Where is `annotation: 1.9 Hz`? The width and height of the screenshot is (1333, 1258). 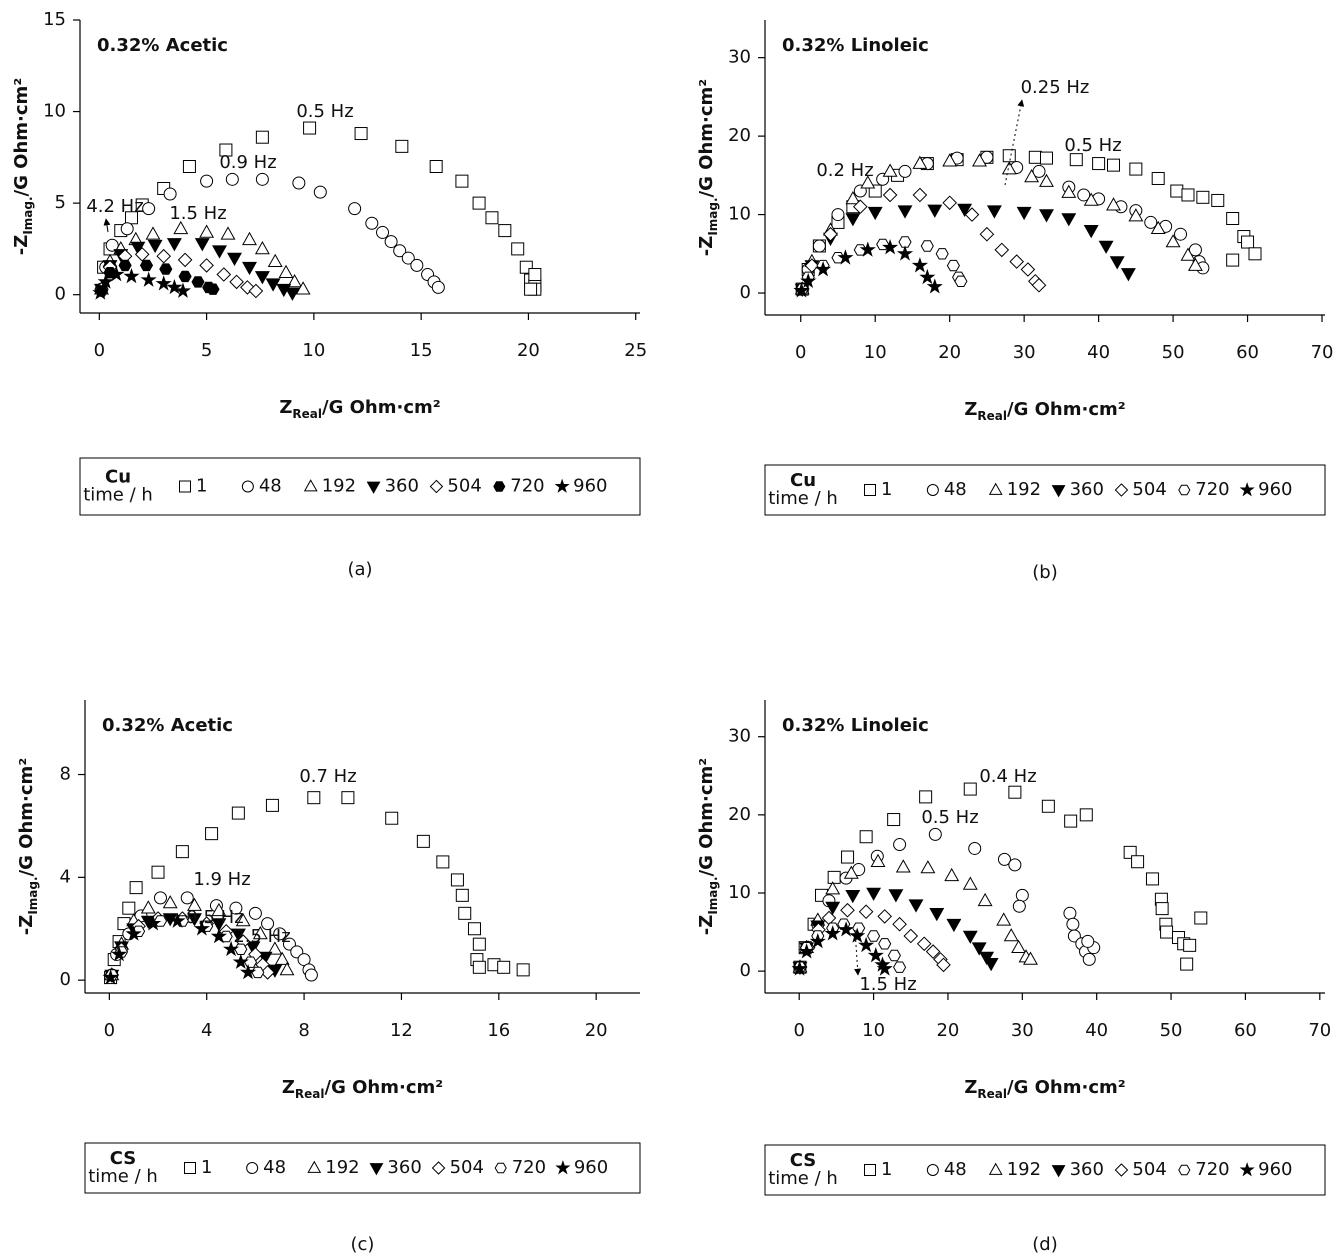
annotation: 1.9 Hz is located at coordinates (221, 879).